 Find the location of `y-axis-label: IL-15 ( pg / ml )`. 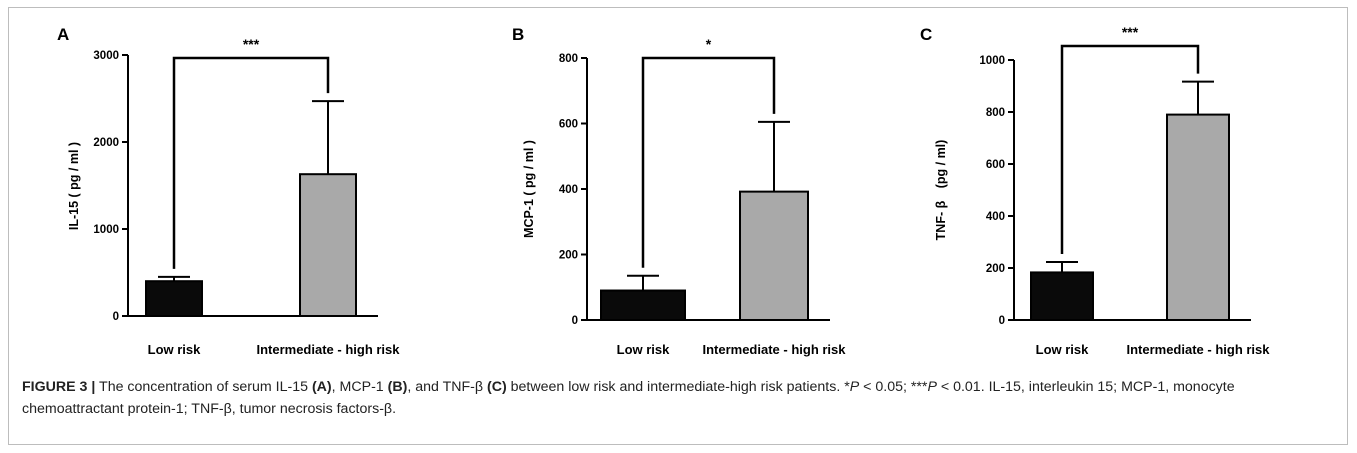

y-axis-label: IL-15 ( pg / ml ) is located at coordinates (74, 186).